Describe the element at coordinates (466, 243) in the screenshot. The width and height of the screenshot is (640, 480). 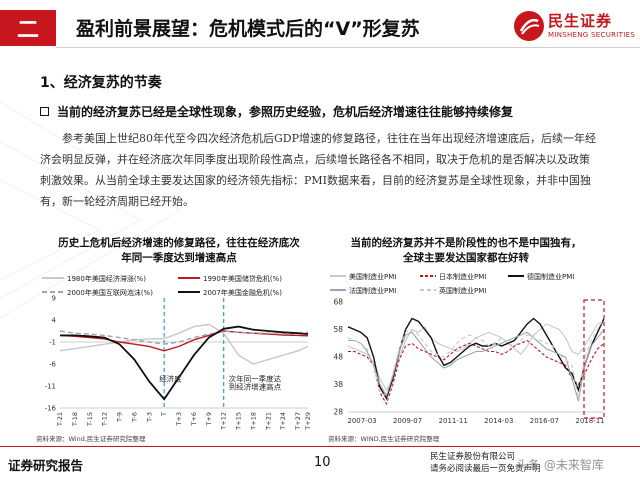
I see `right-chart-title-line1: 当前的经济复苏并不是阶段性的也不是中国独有，` at that location.